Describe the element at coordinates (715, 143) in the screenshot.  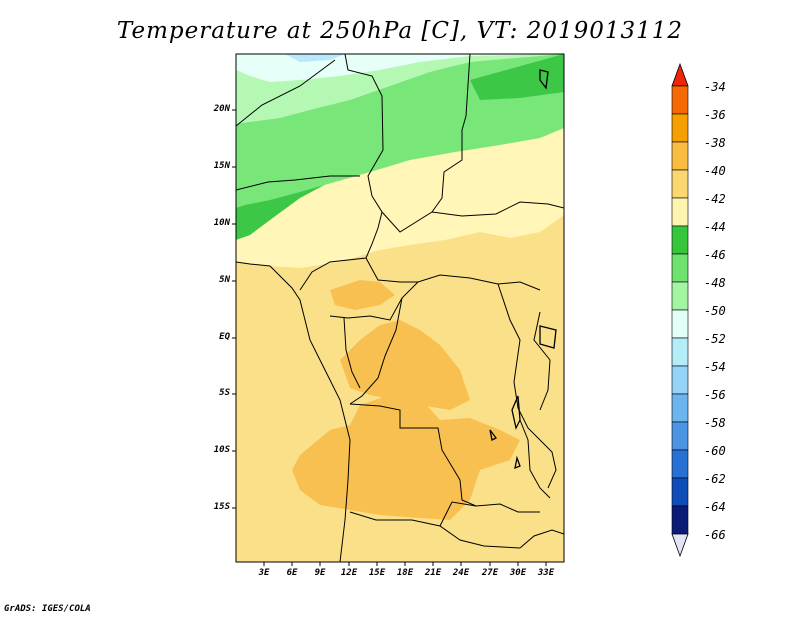
I see `colorbar-label: -38` at that location.